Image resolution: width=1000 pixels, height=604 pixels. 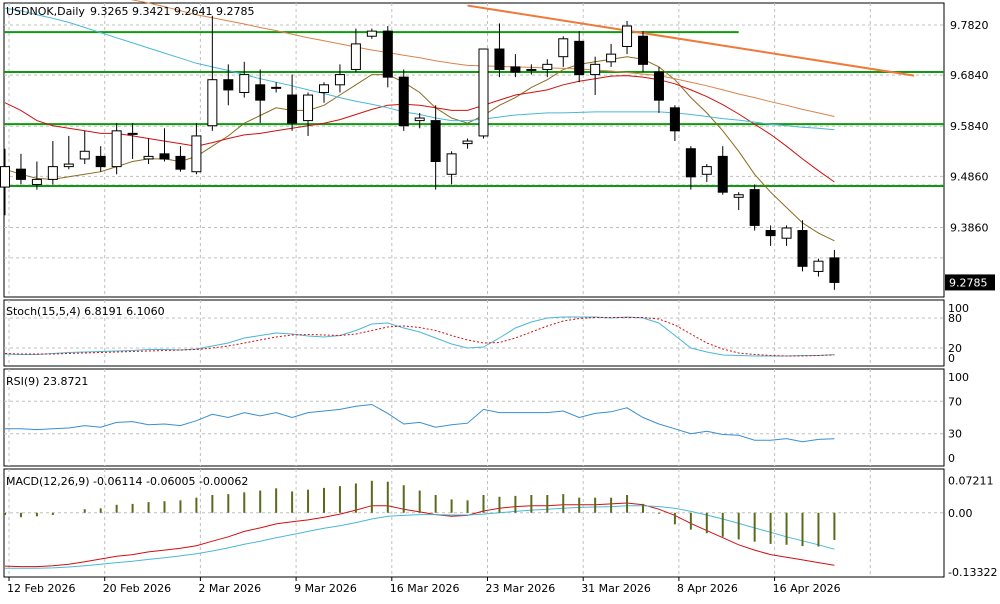 What do you see at coordinates (47, 381) in the screenshot?
I see `rsi-title: RSI(9) 23.8721` at bounding box center [47, 381].